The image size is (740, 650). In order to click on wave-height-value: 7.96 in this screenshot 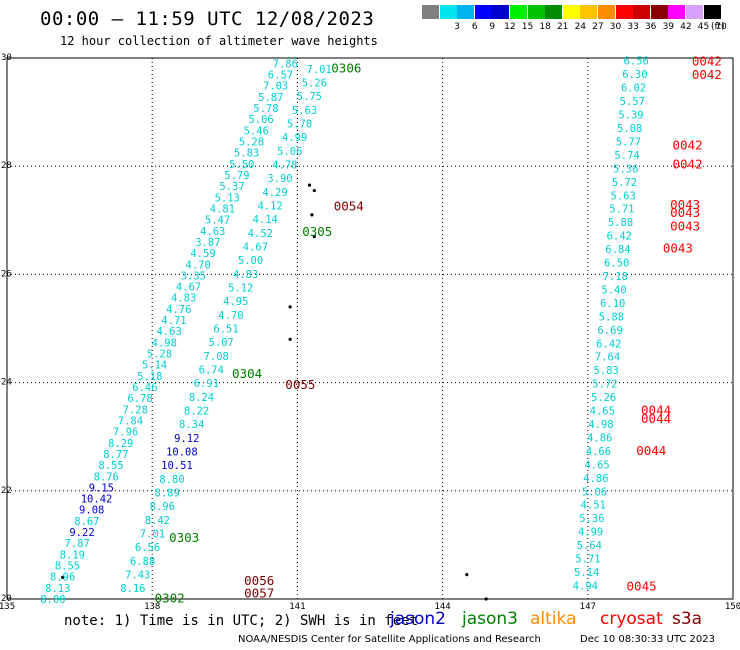, I will do `click(125, 433)`.